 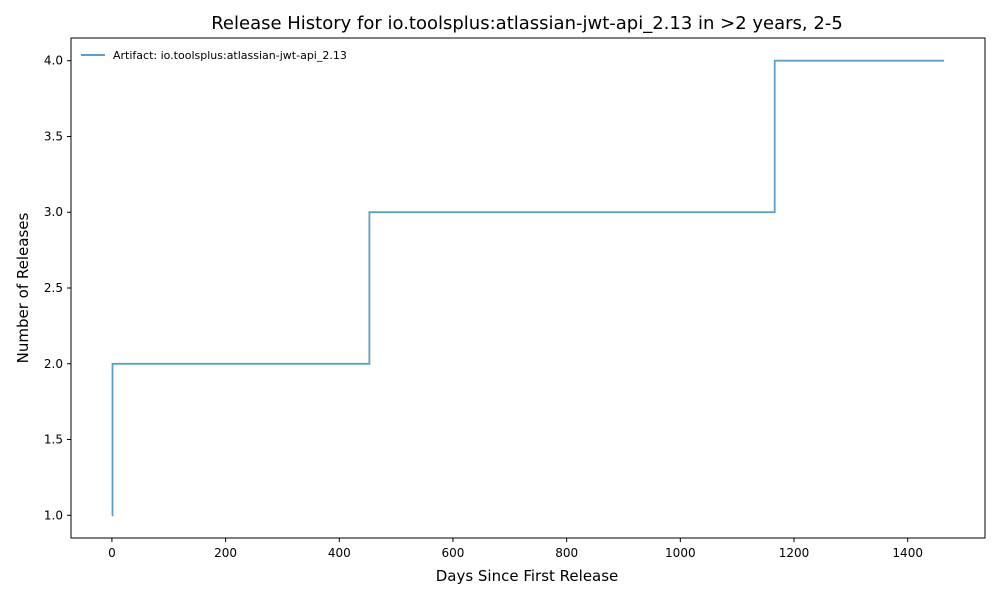 What do you see at coordinates (680, 553) in the screenshot?
I see `x-tick-label: 1000` at bounding box center [680, 553].